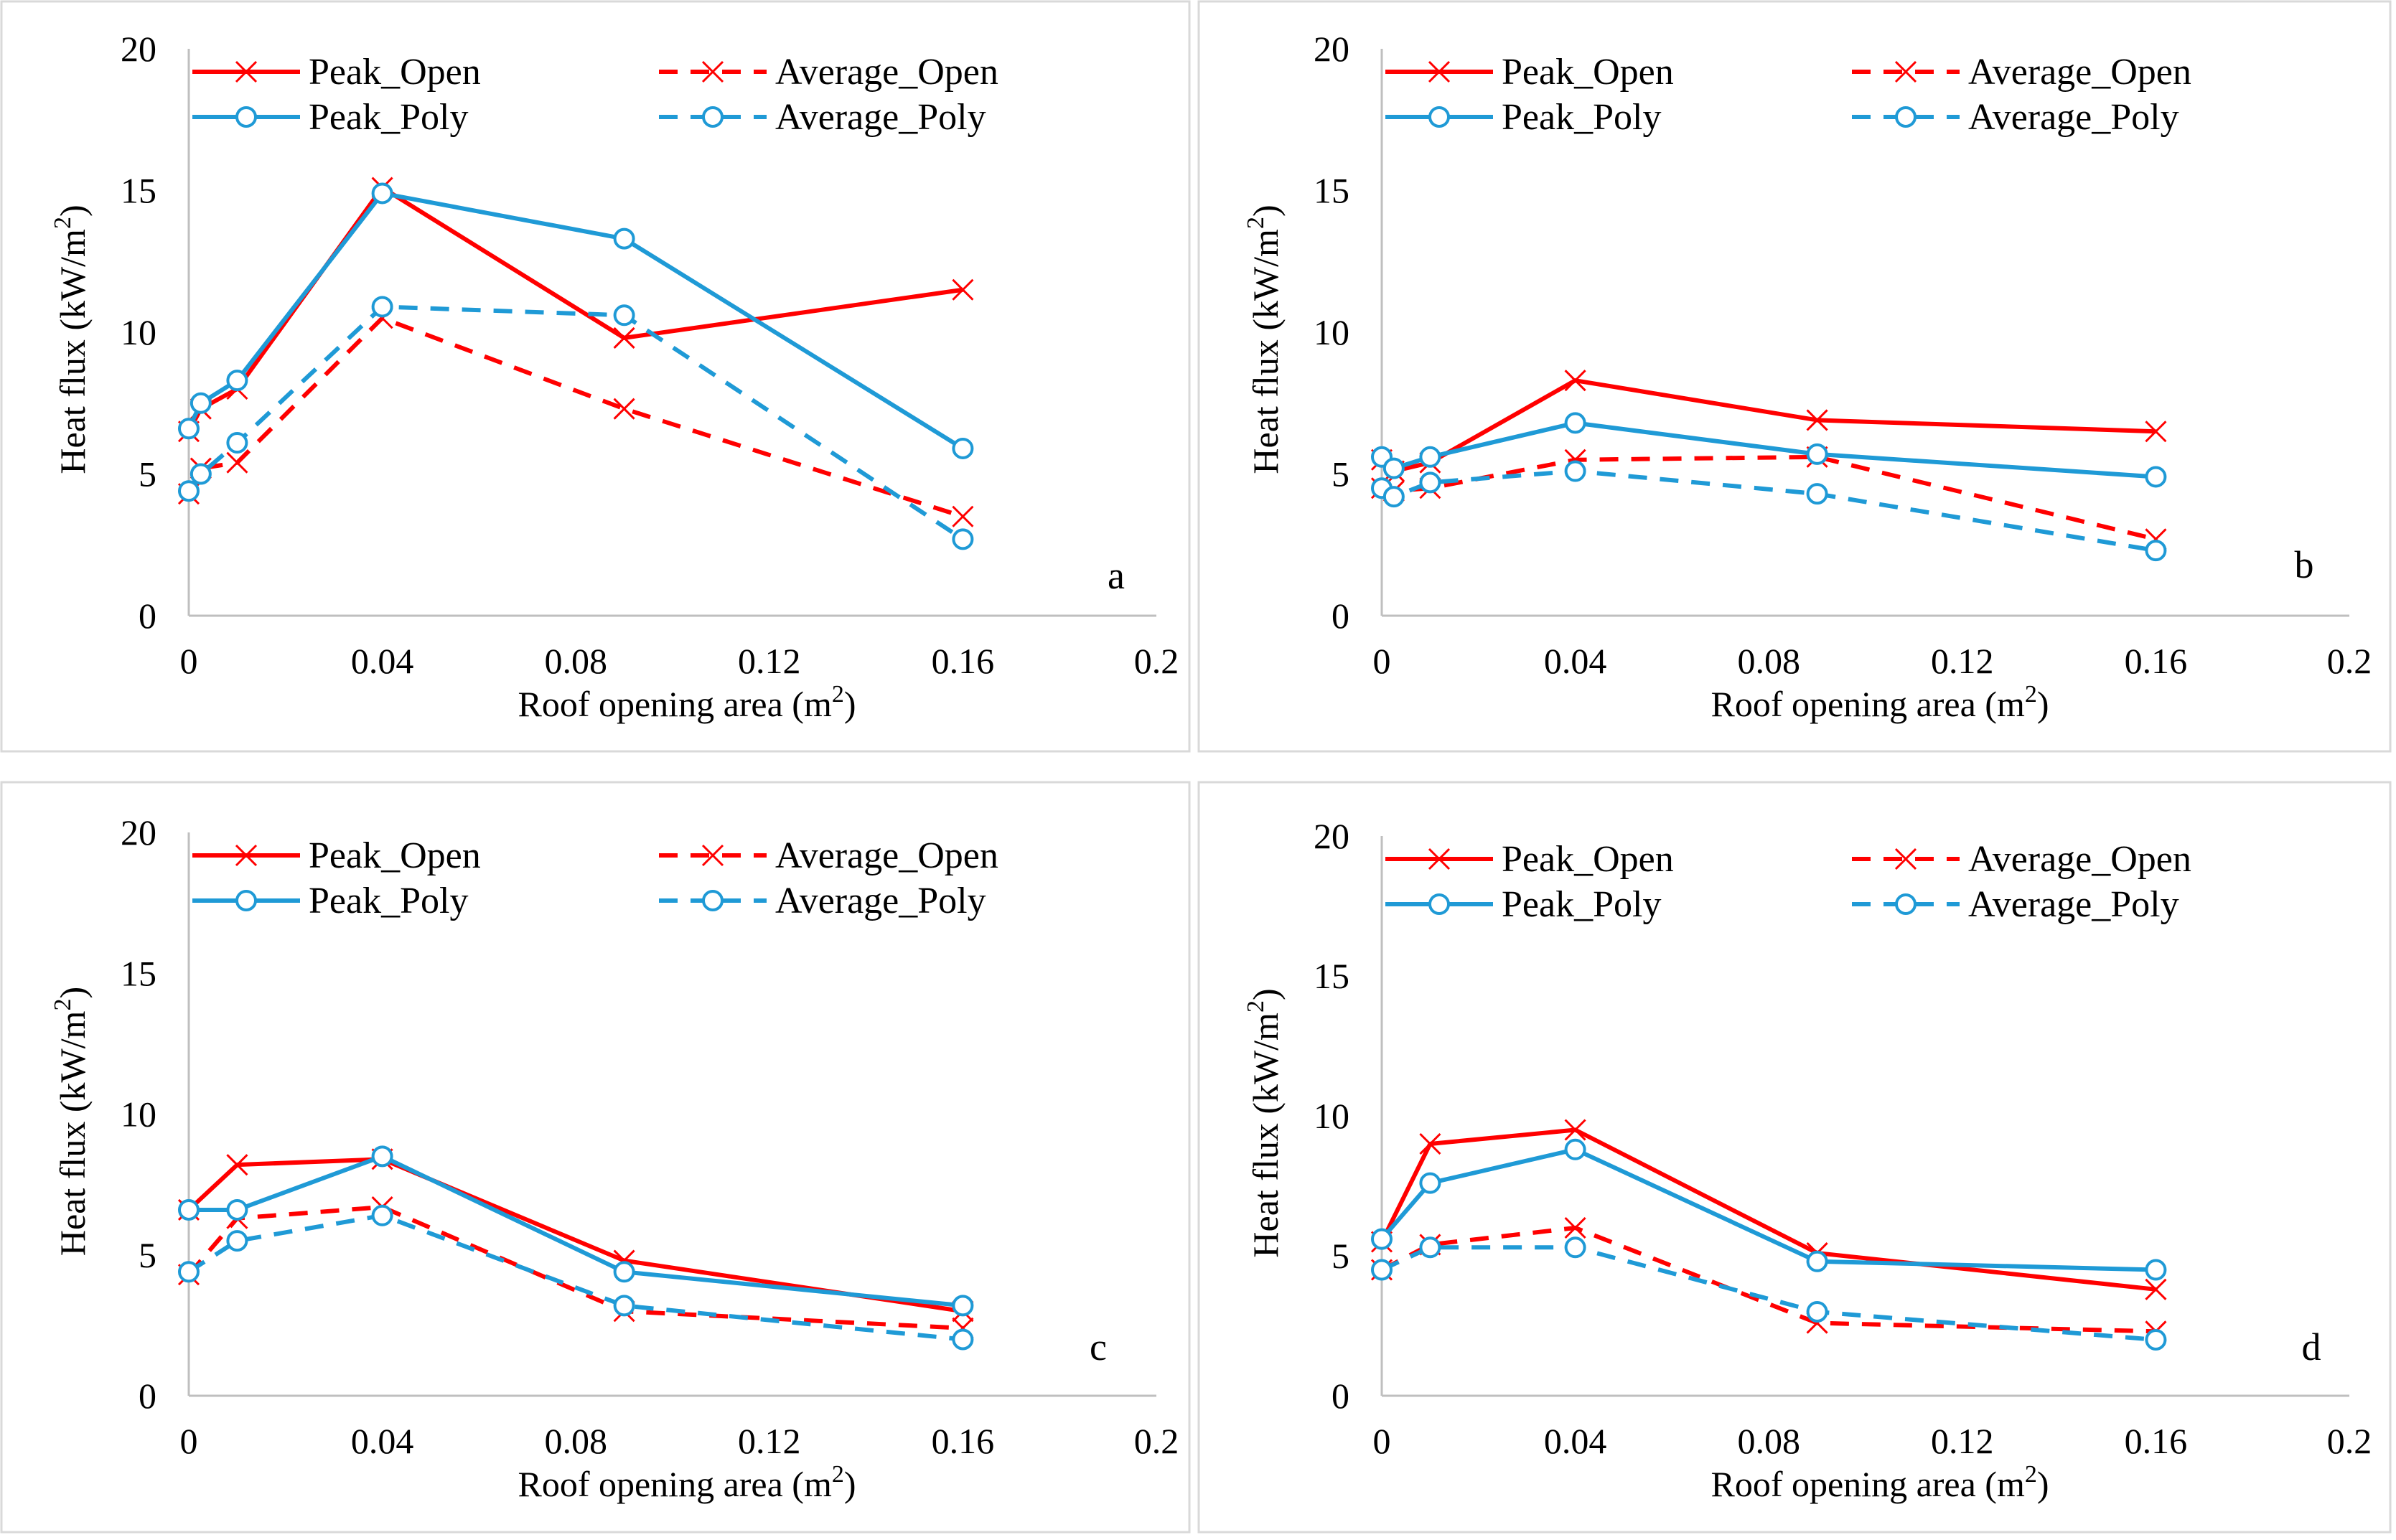 The height and width of the screenshot is (1540, 2396). I want to click on series-average-poly, so click(1769, 511).